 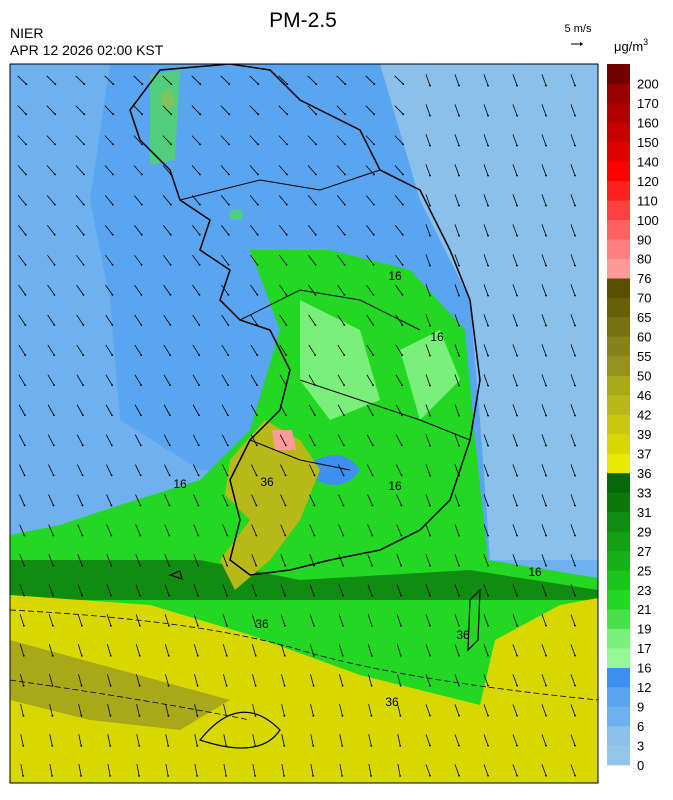 What do you see at coordinates (618, 560) in the screenshot?
I see `colorbar-box` at bounding box center [618, 560].